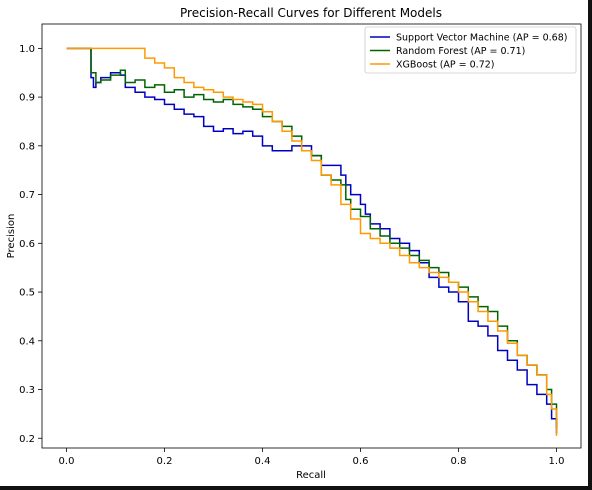 This screenshot has height=490, width=592. I want to click on y-axis-label: Precision, so click(11, 236).